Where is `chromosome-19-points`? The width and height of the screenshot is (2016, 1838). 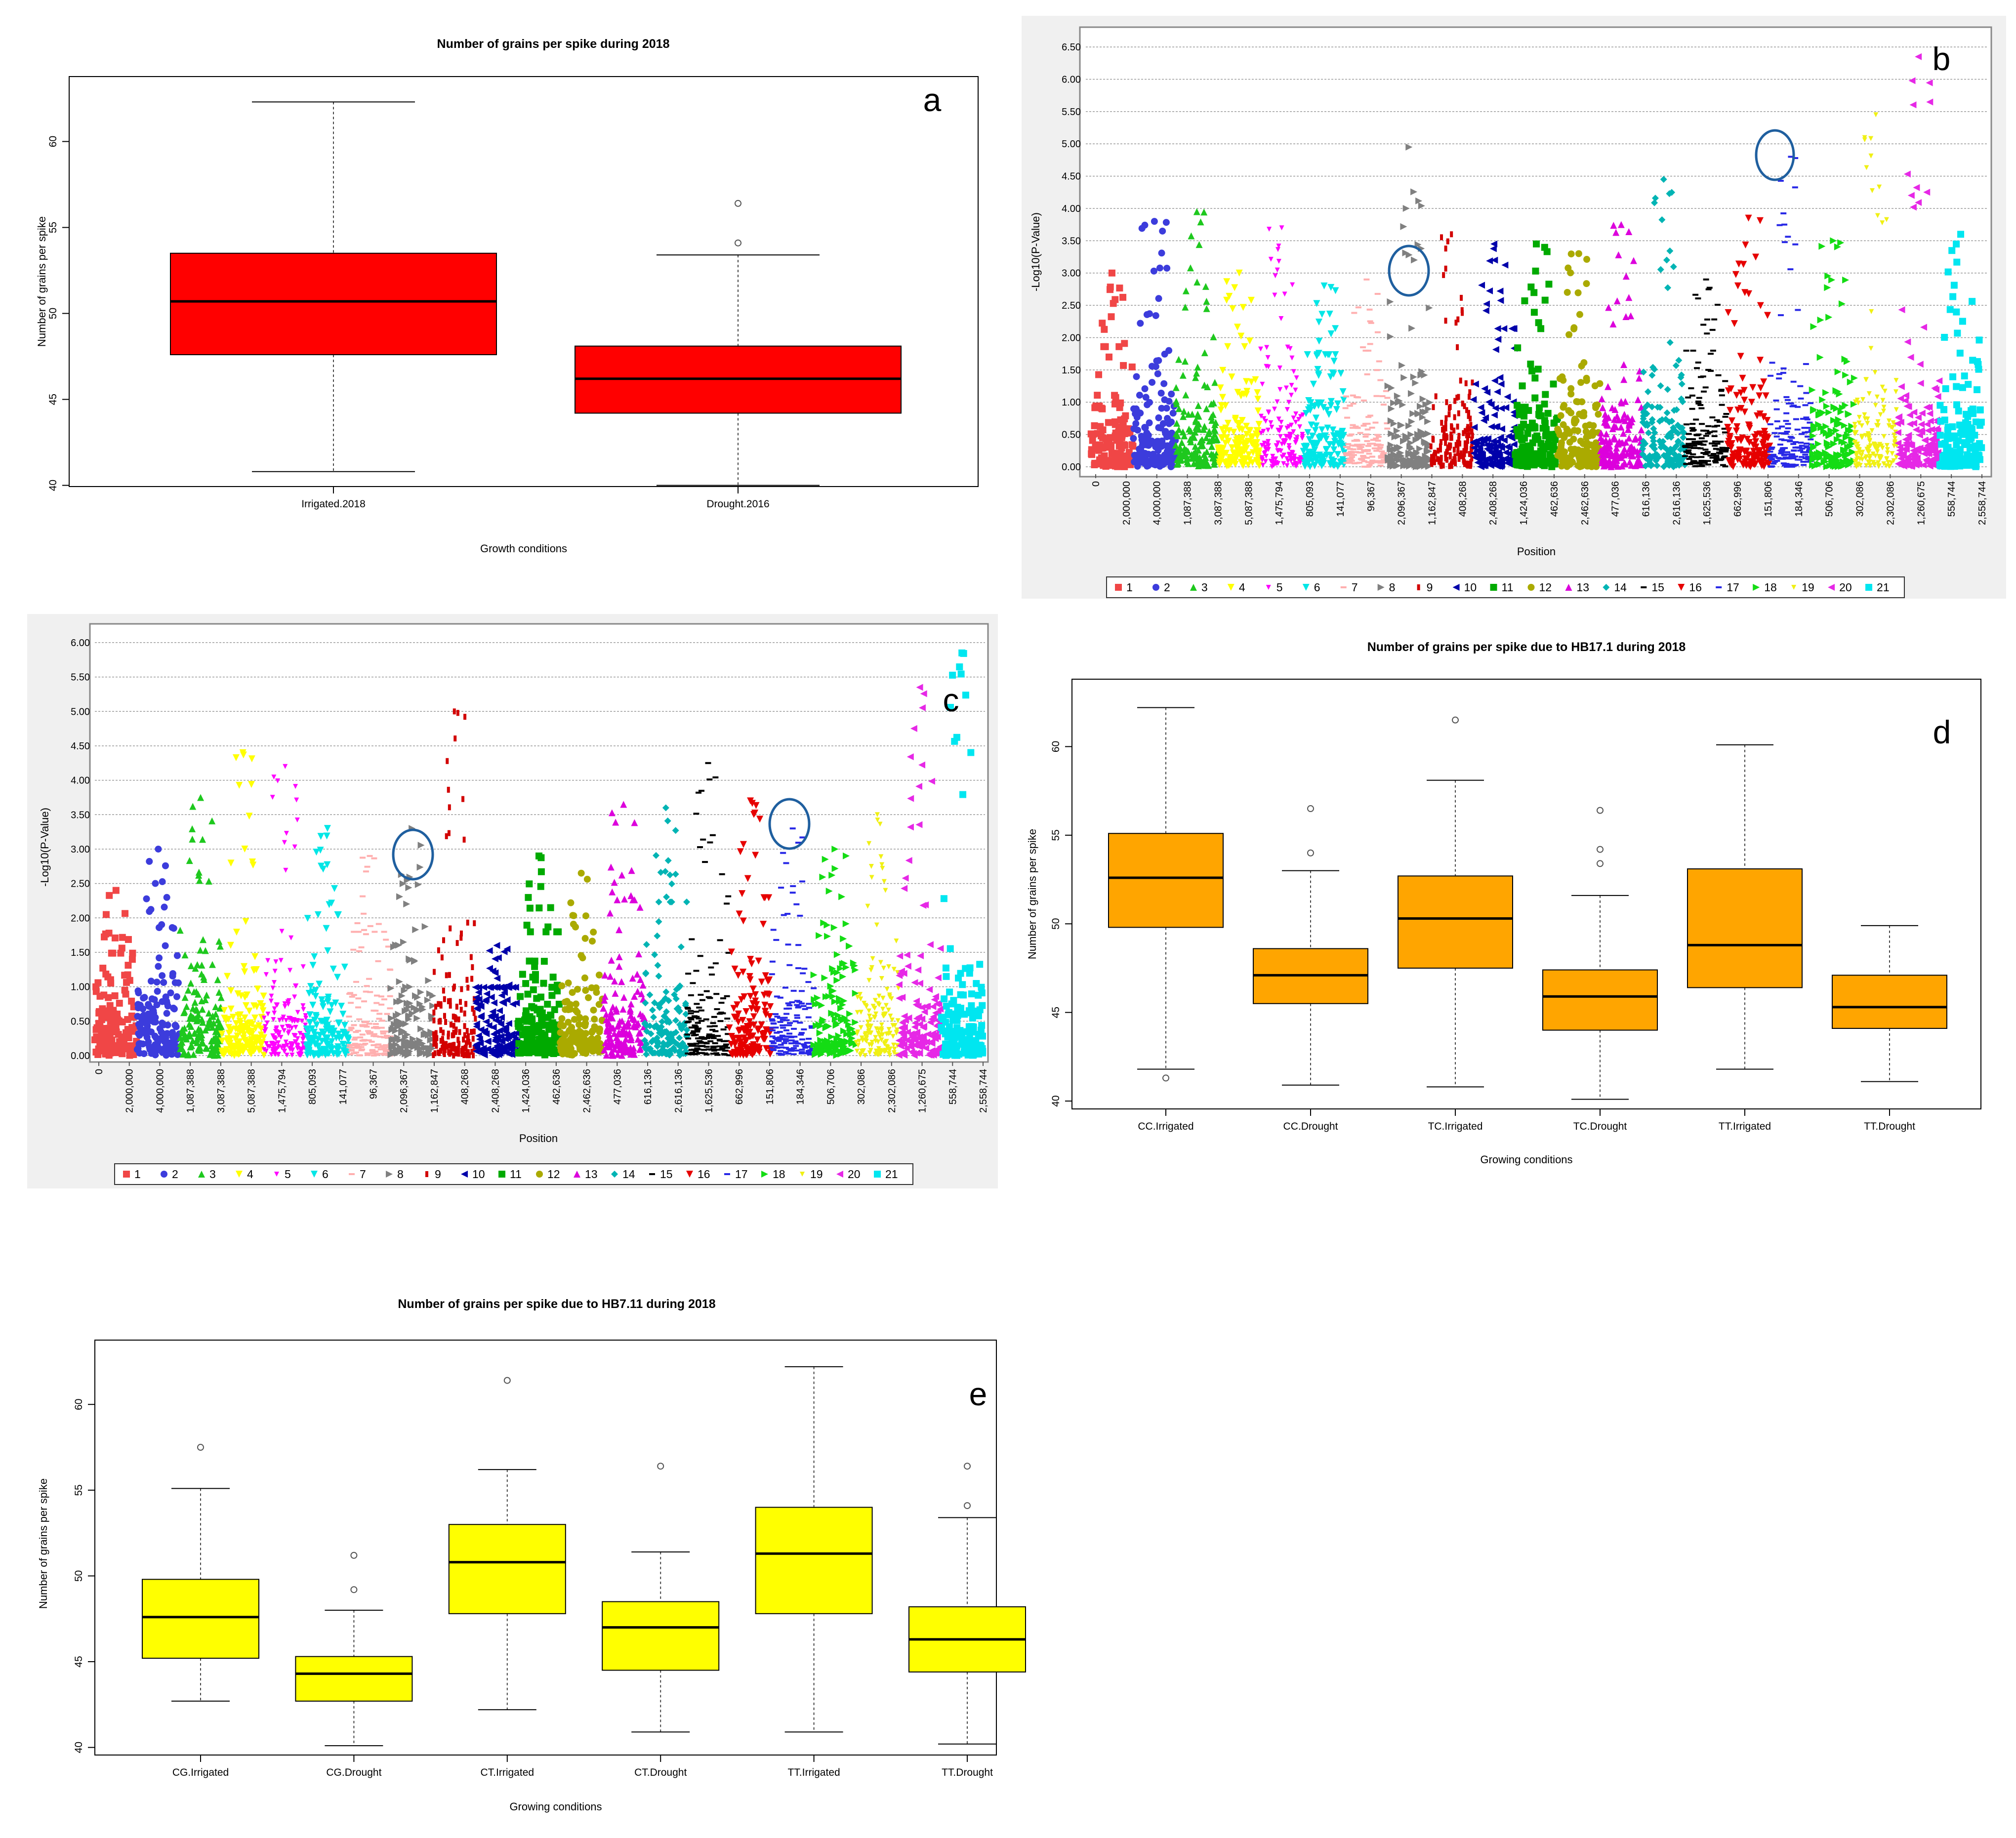
chromosome-19-points is located at coordinates (1875, 290).